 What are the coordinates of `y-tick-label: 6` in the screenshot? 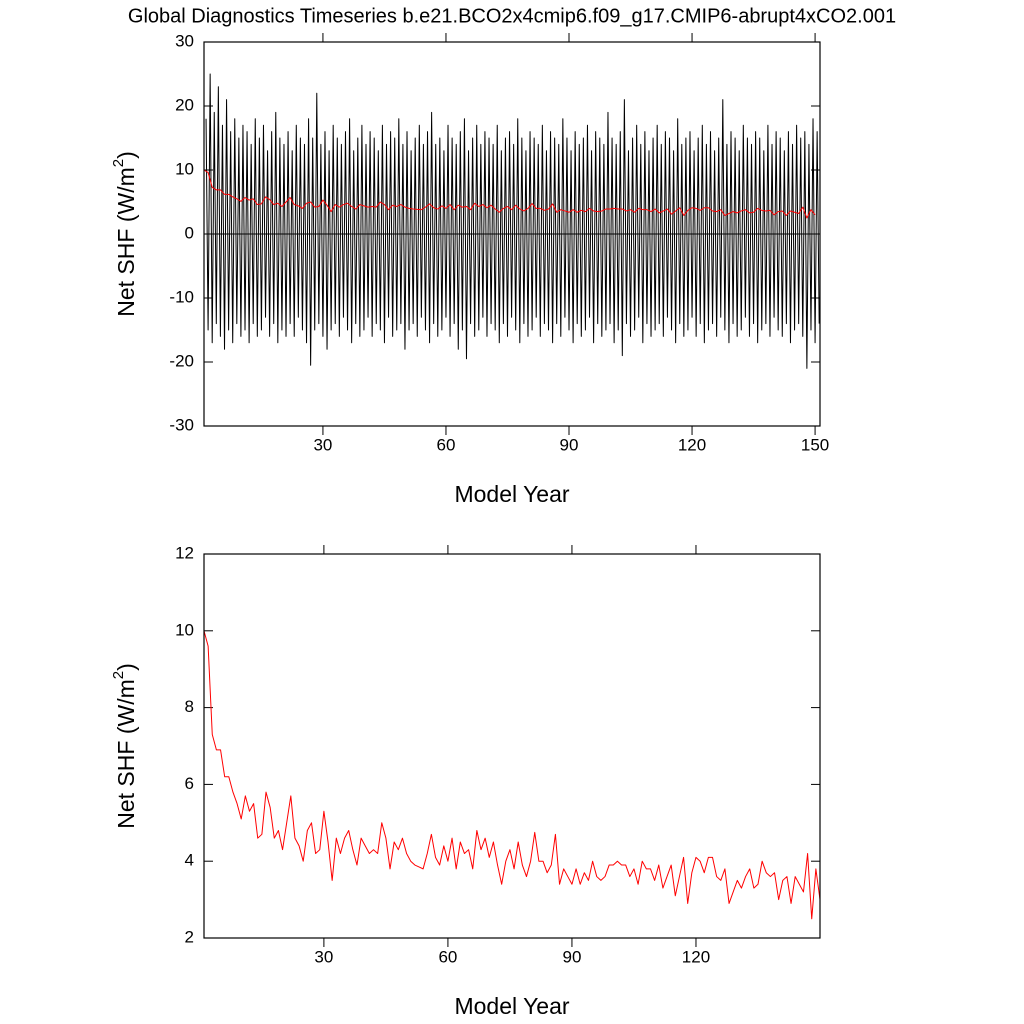 It's located at (189, 783).